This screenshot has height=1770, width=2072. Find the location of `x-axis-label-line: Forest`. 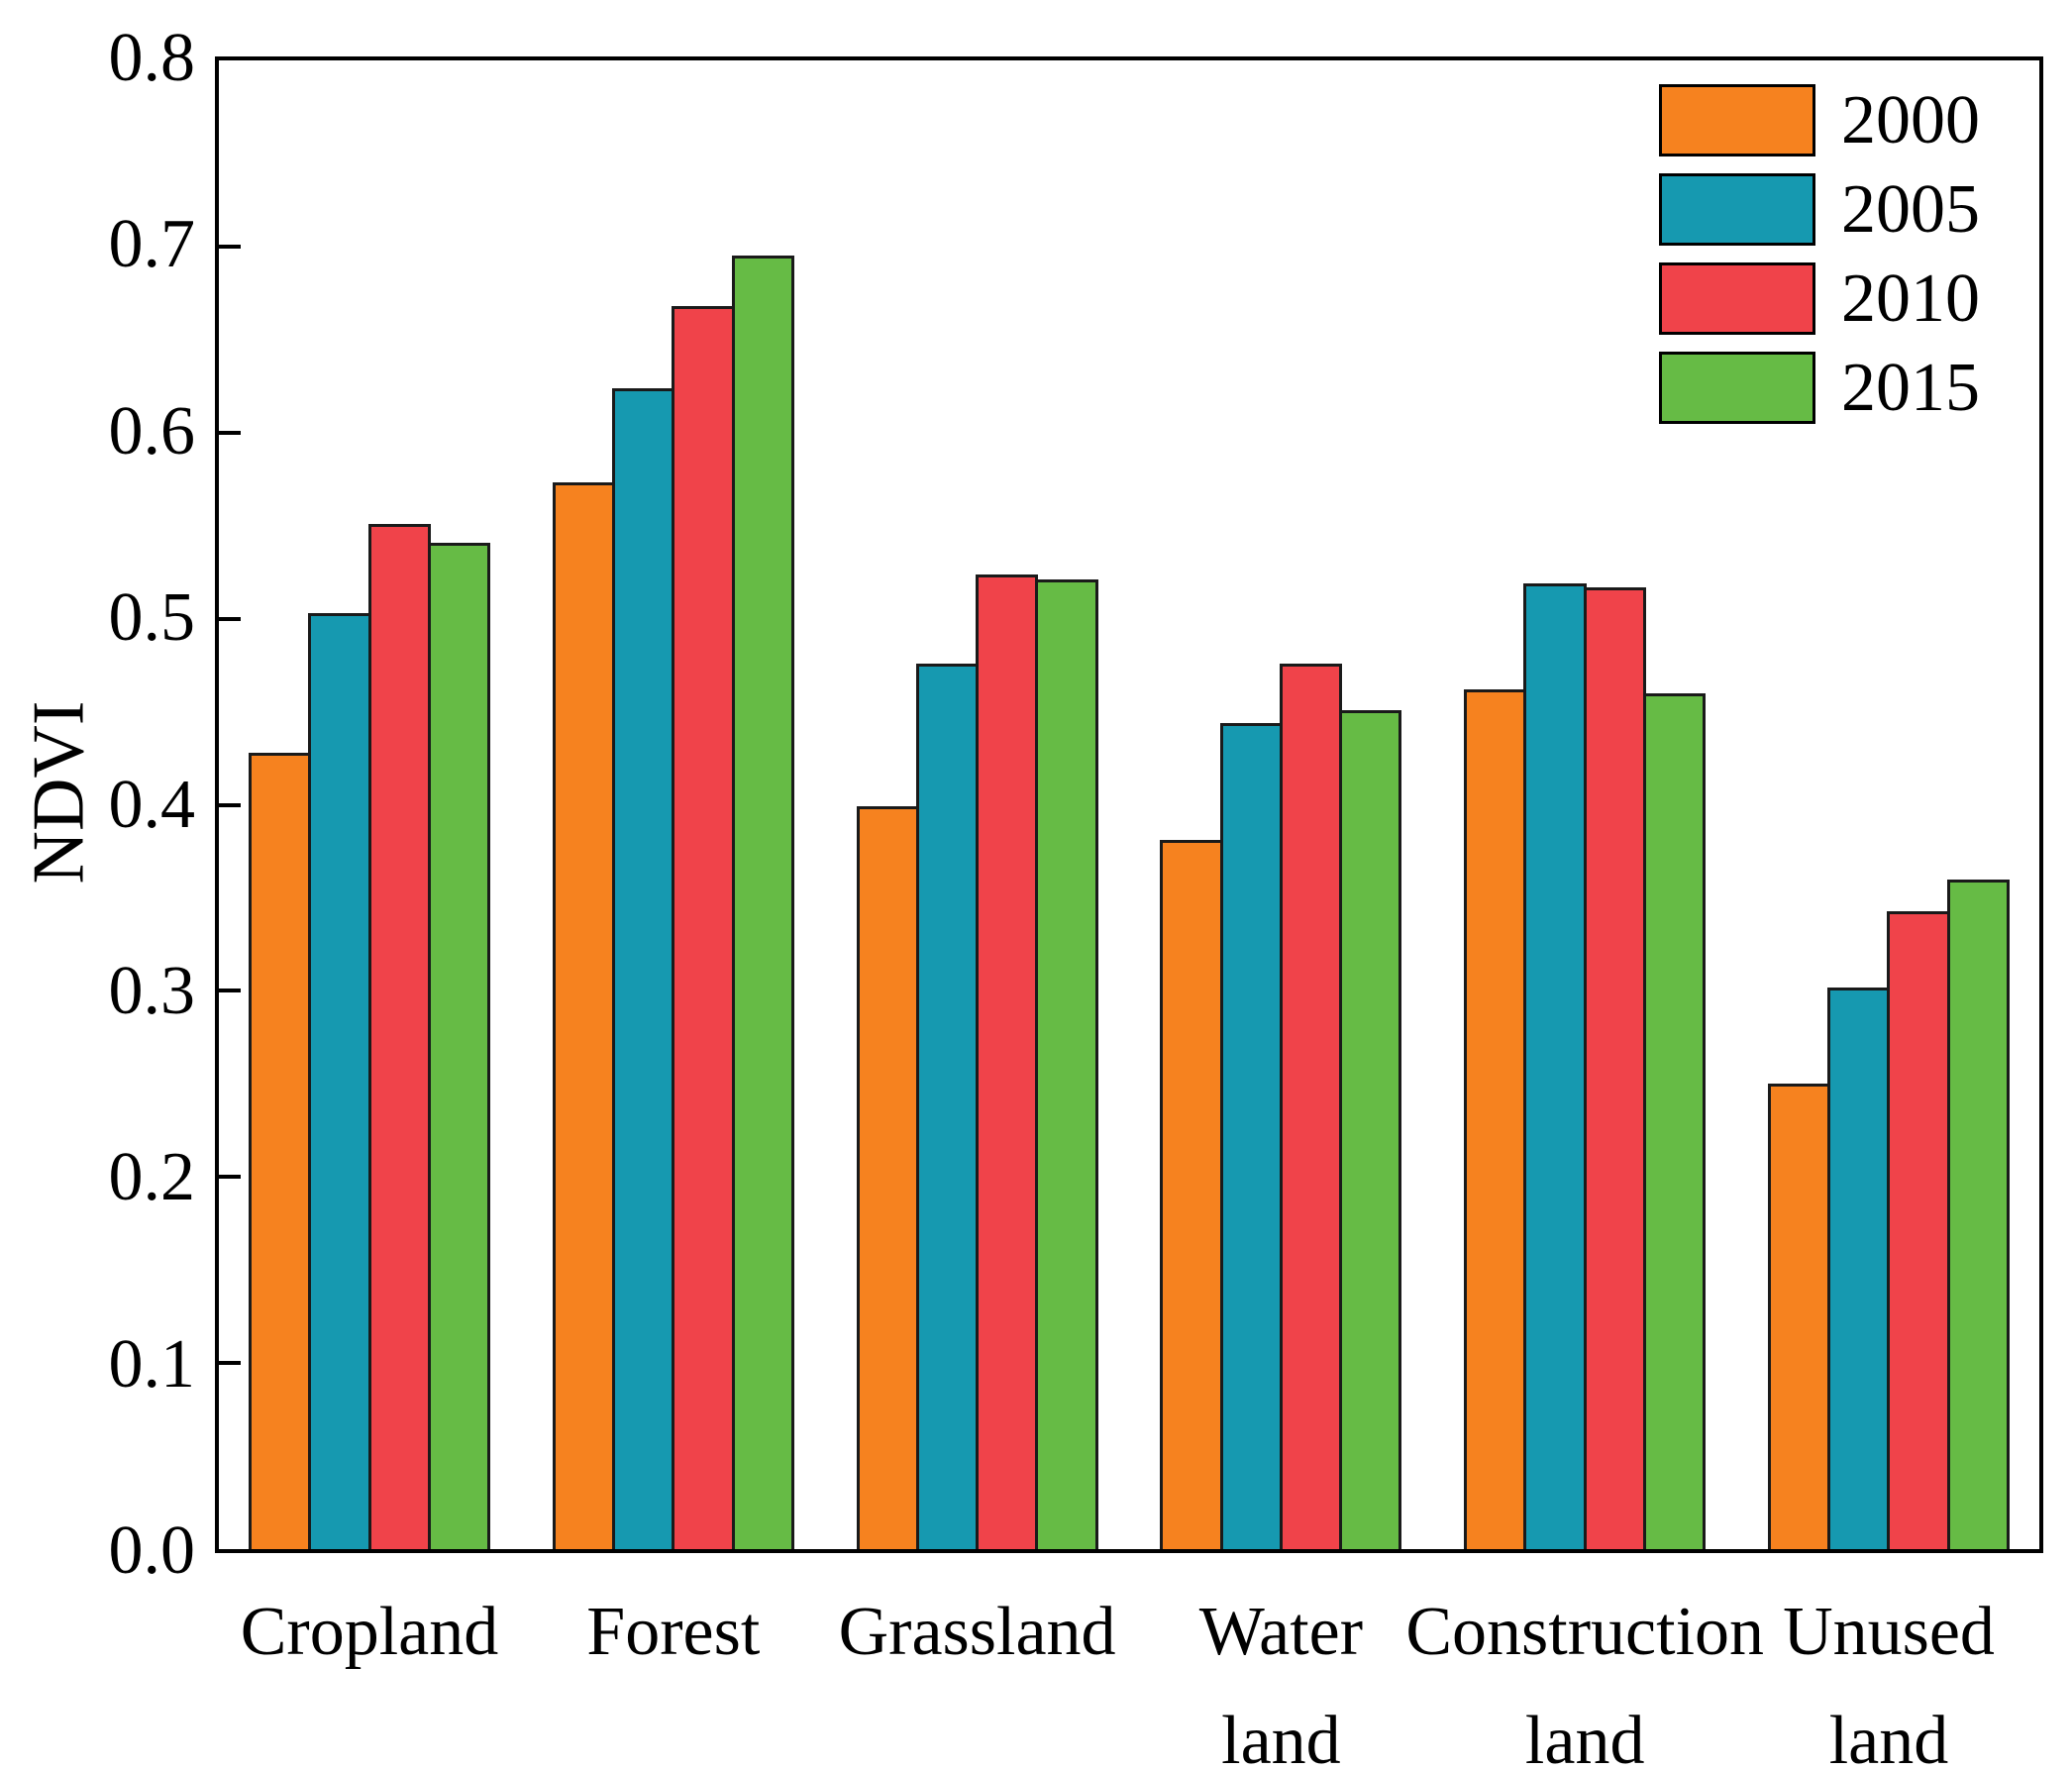

x-axis-label-line: Forest is located at coordinates (674, 1632).